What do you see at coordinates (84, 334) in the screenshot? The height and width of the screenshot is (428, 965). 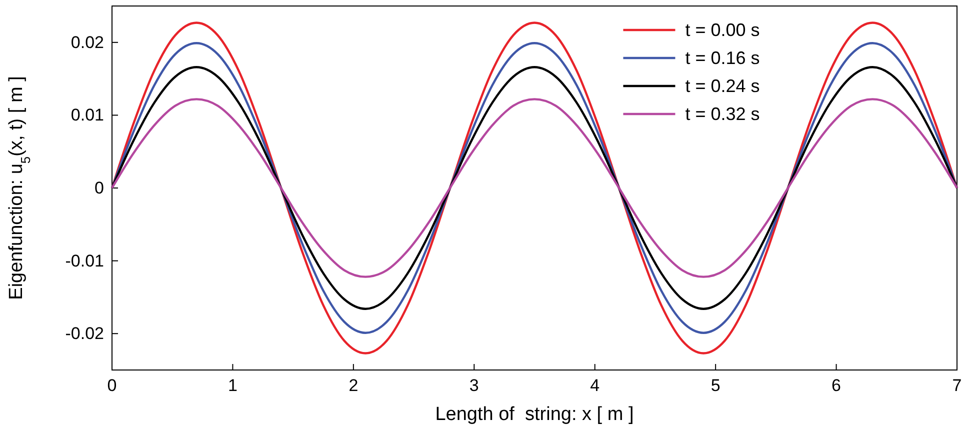 I see `y-tick-label: -0.02` at bounding box center [84, 334].